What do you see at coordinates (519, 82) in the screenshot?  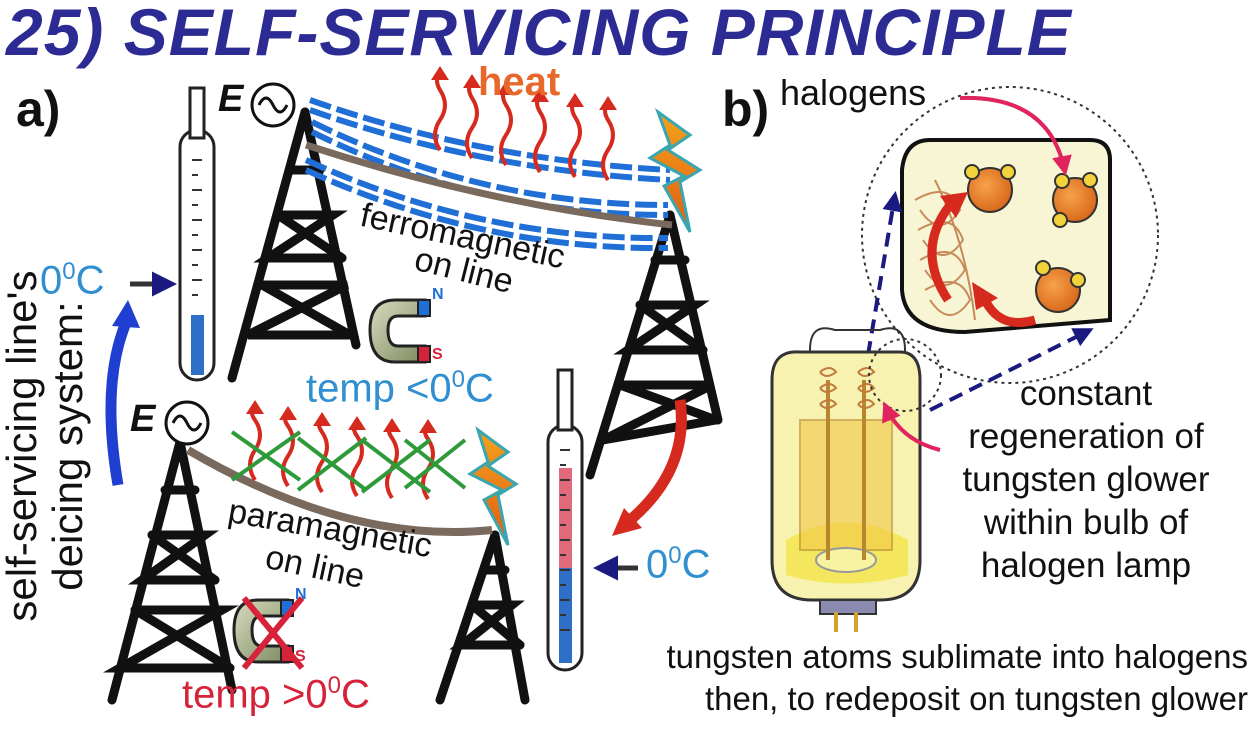 I see `heat-label: heat` at bounding box center [519, 82].